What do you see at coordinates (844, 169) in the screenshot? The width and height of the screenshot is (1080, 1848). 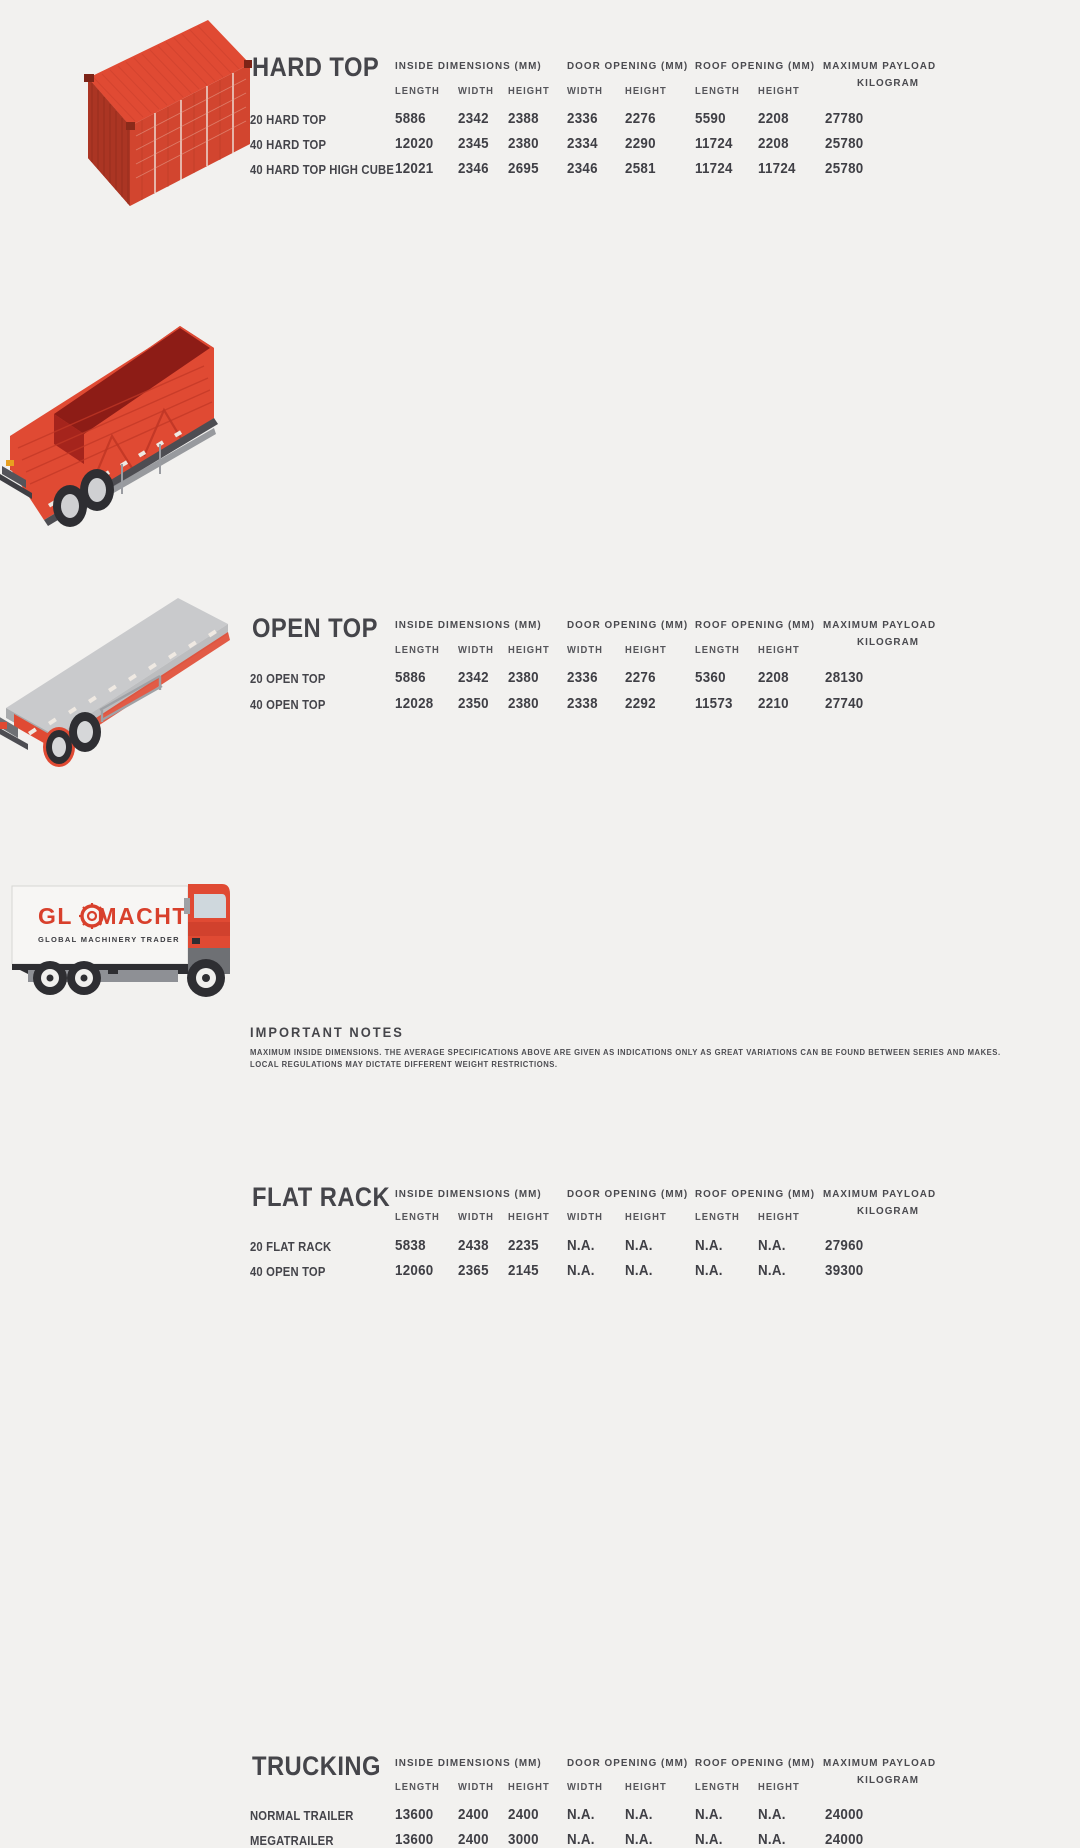 I see `table-cell: 25780` at bounding box center [844, 169].